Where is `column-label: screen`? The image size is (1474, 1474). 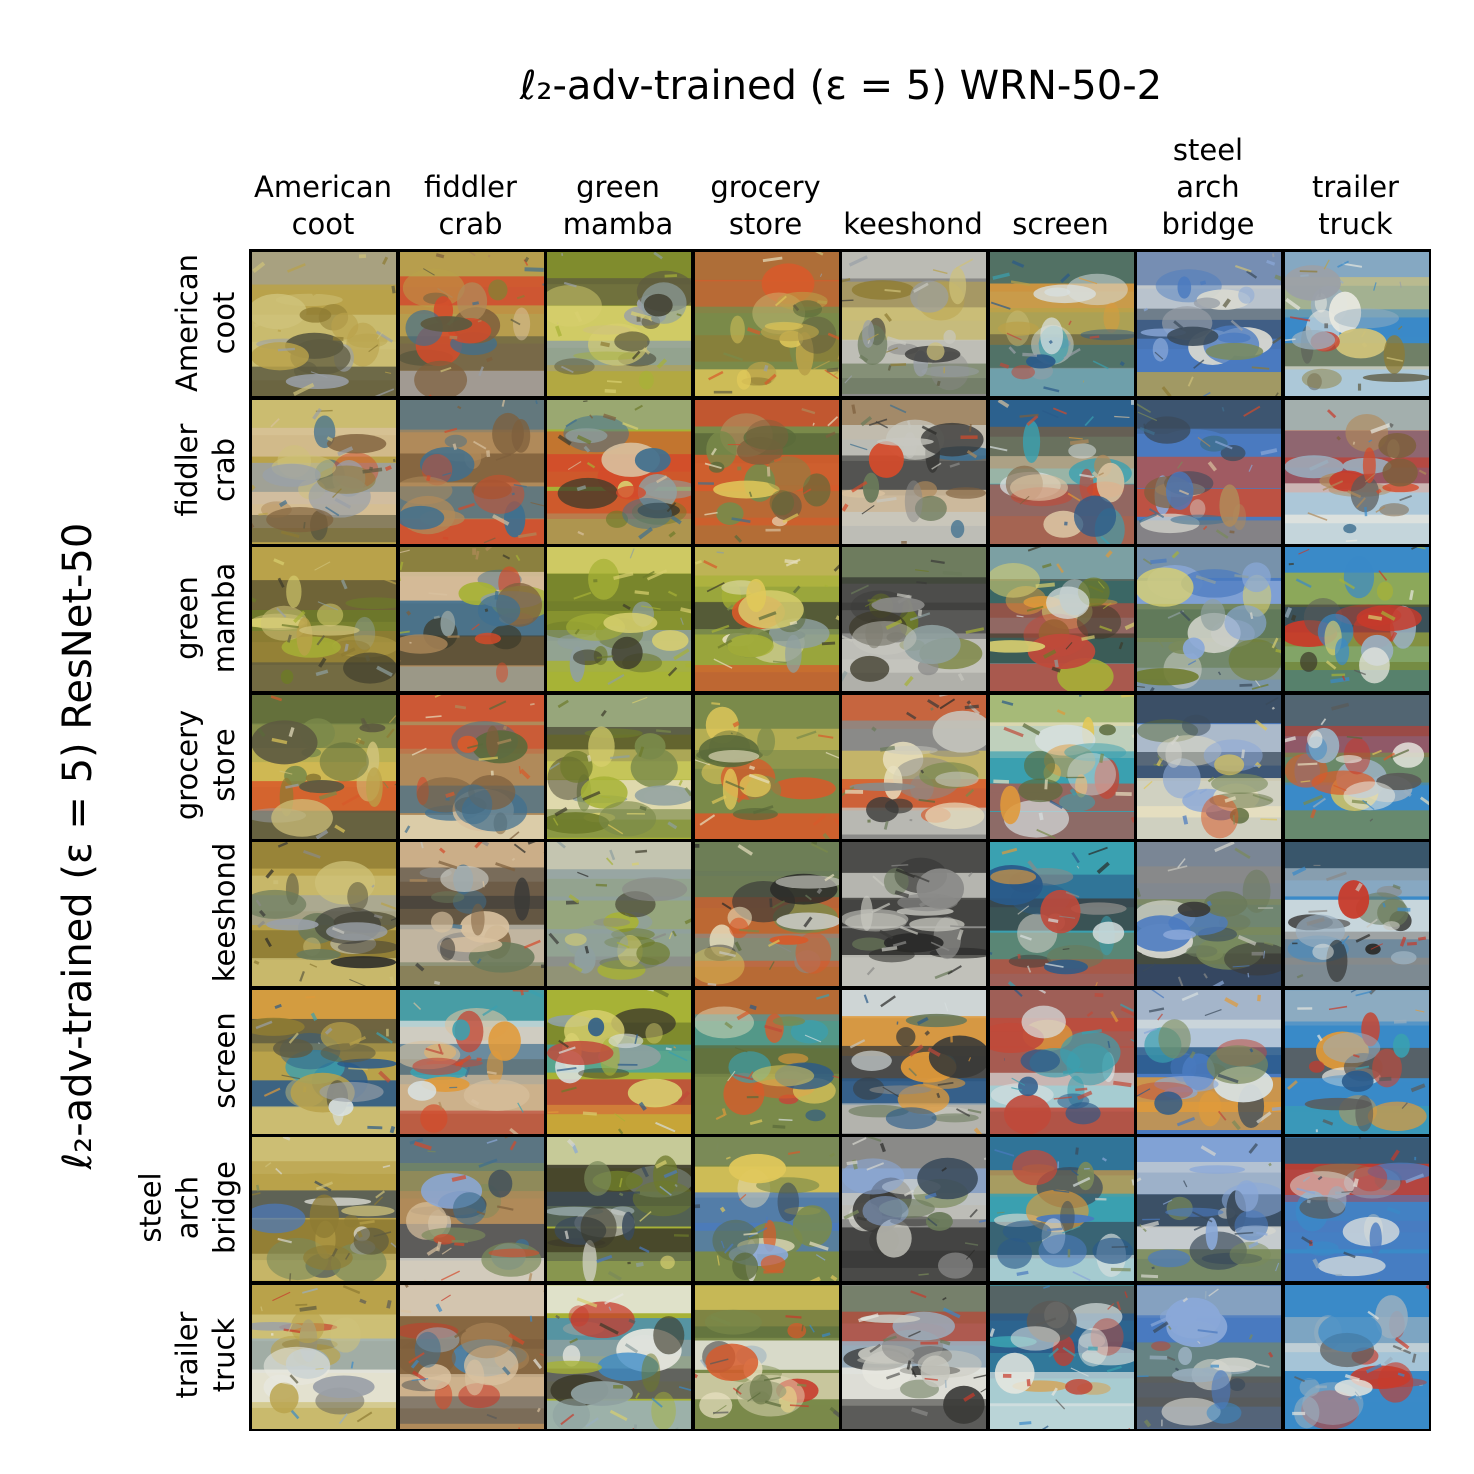
column-label: screen is located at coordinates (1060, 224).